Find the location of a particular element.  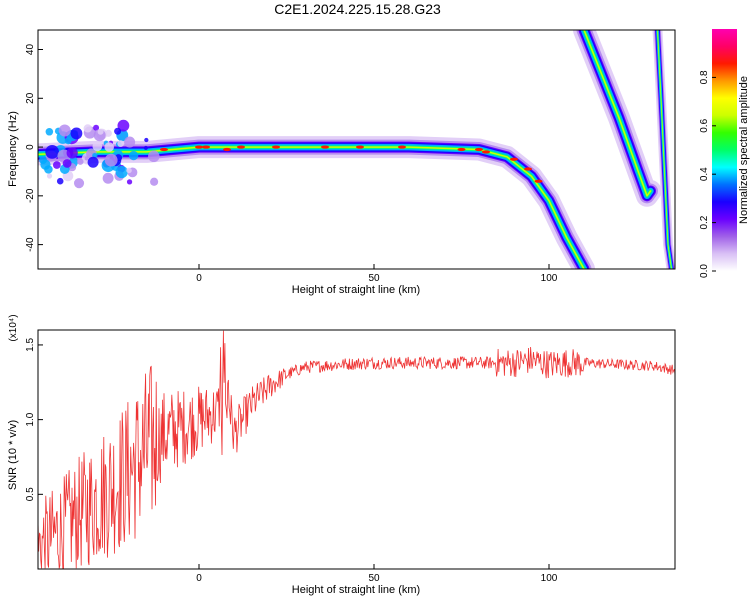

snr-scale-label: (x10⁴) is located at coordinates (13, 327).